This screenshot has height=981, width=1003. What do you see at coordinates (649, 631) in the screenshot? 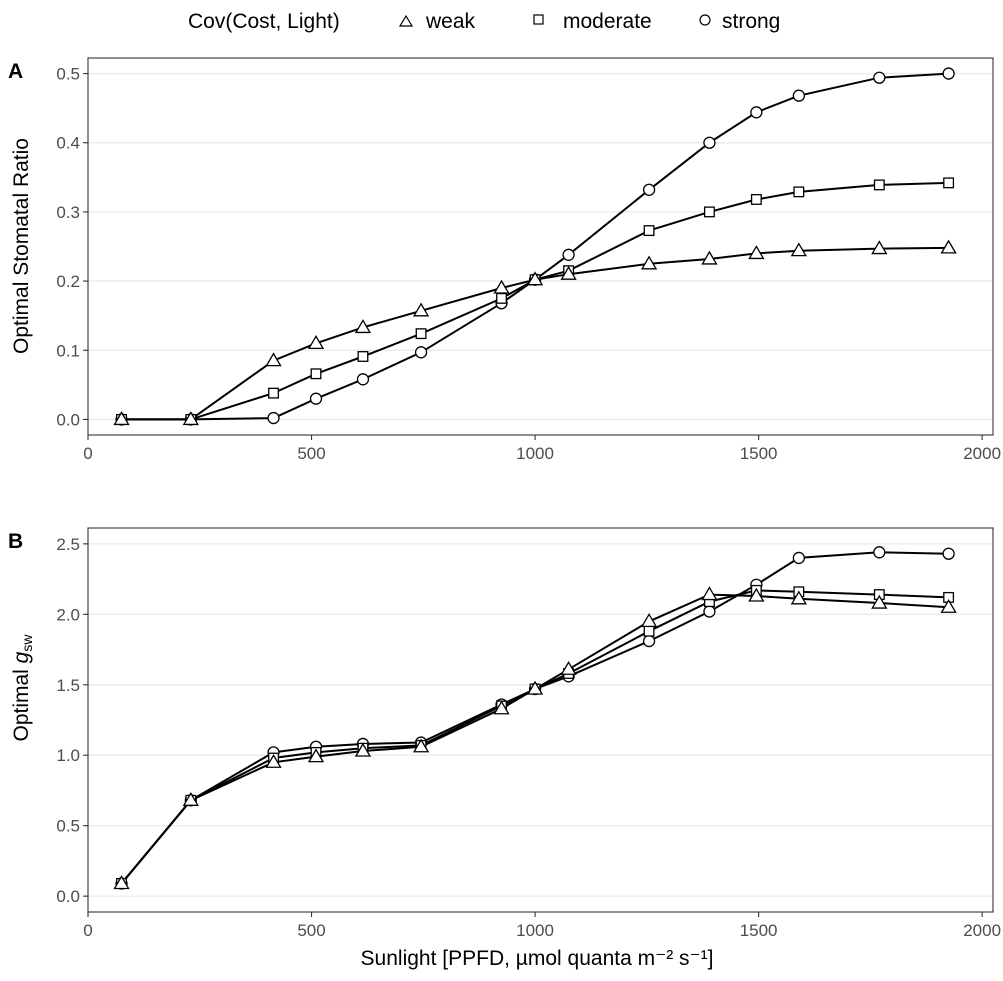
I see `panel-b-point-moderate` at bounding box center [649, 631].